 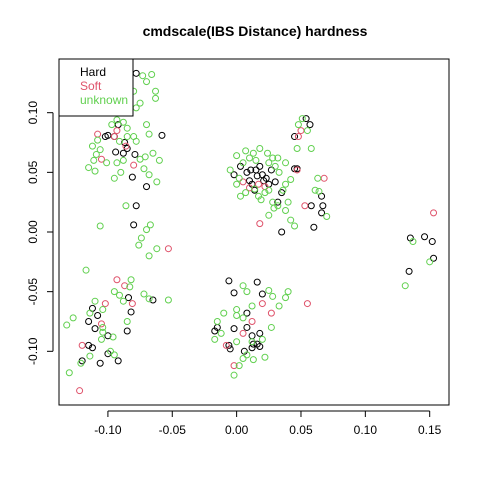 I want to click on x-tick-label: 0.00, so click(x=237, y=430).